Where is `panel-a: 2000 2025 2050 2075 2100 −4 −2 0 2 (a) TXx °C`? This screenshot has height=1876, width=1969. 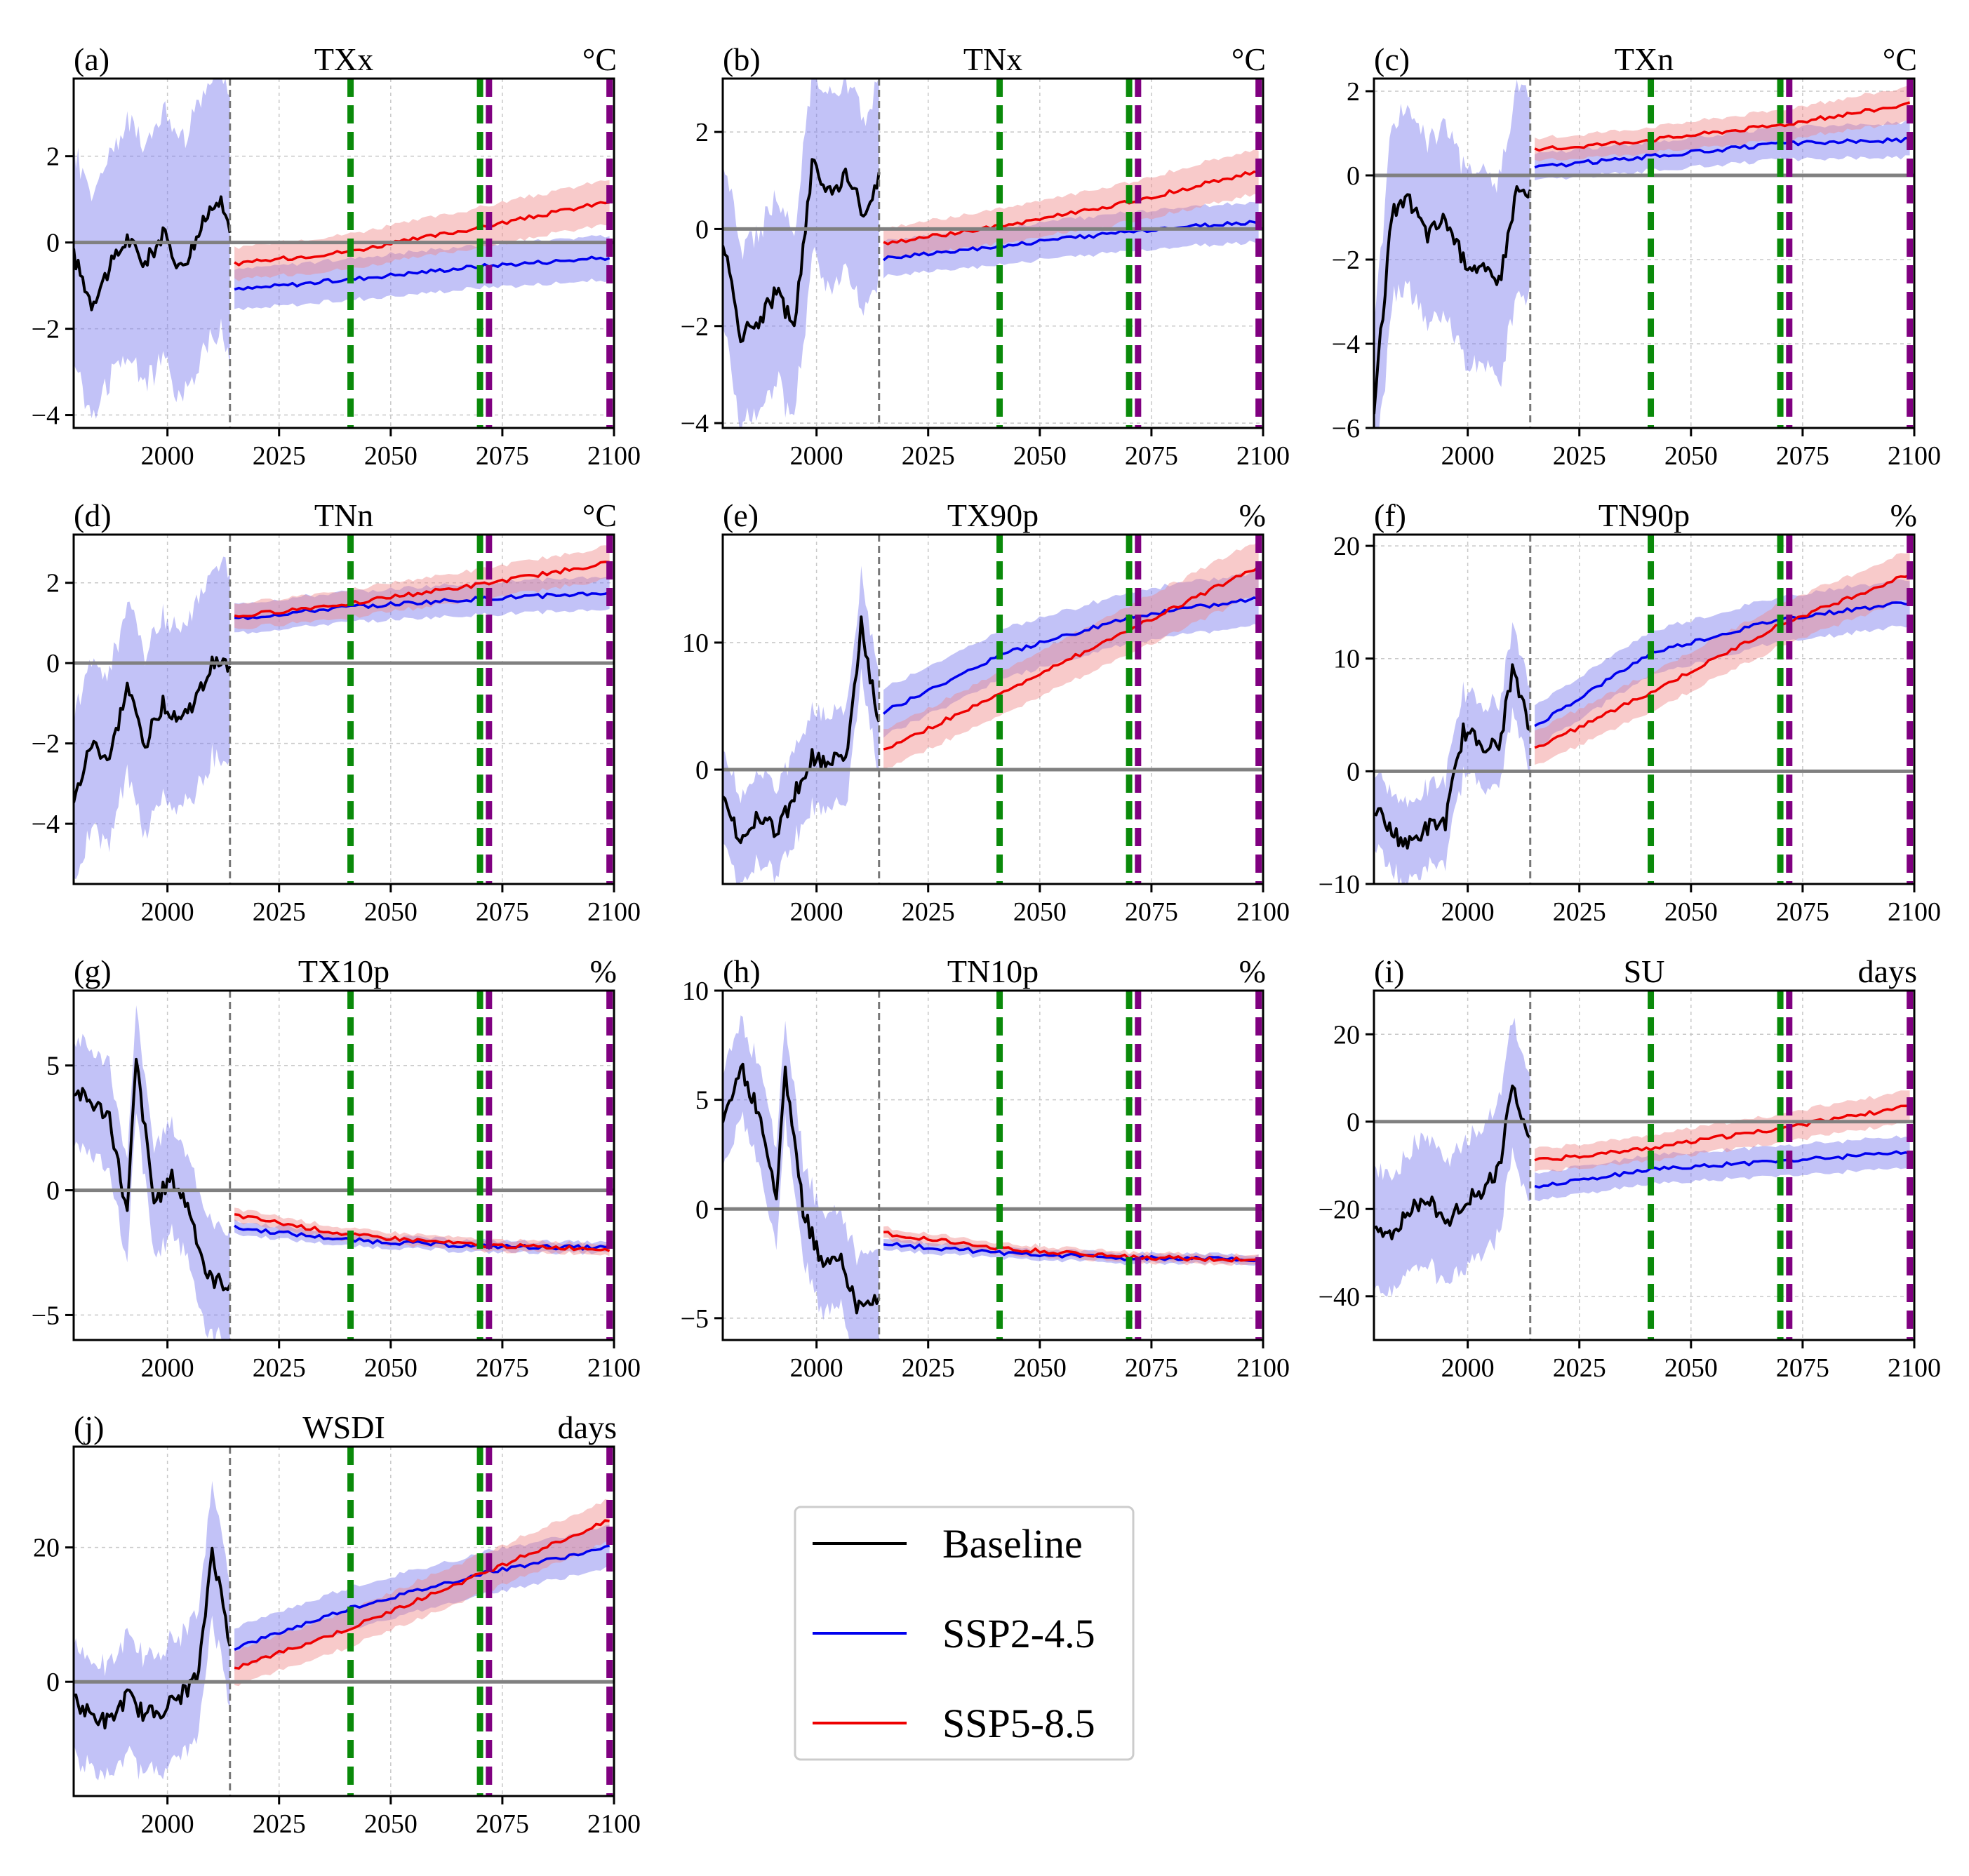
panel-a: 2000 2025 2050 2075 2100 −4 −2 0 2 (a) TXx °C is located at coordinates (336, 256).